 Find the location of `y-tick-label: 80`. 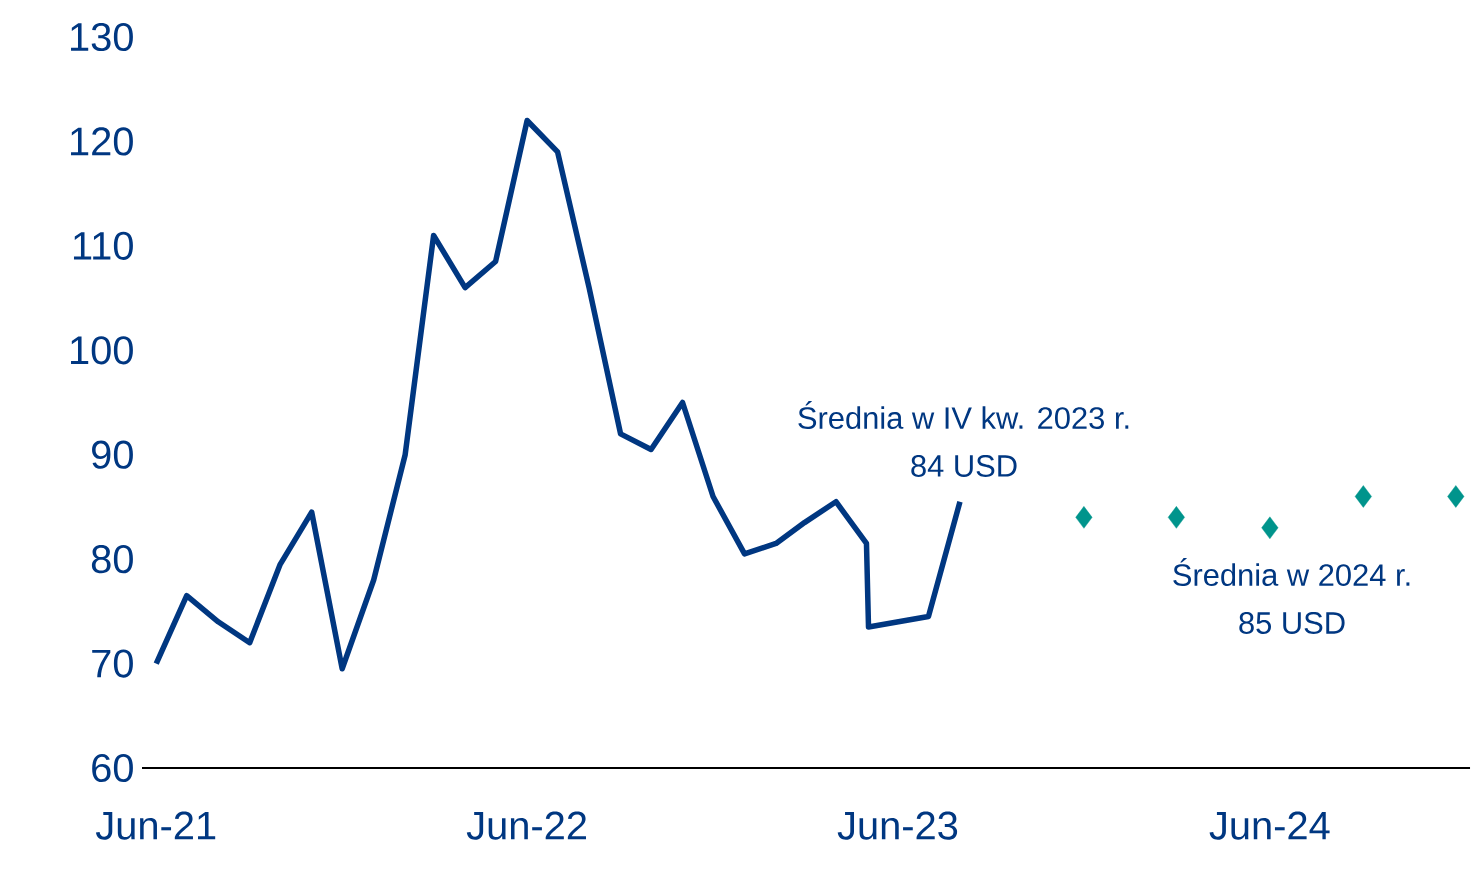

y-tick-label: 80 is located at coordinates (112, 559).